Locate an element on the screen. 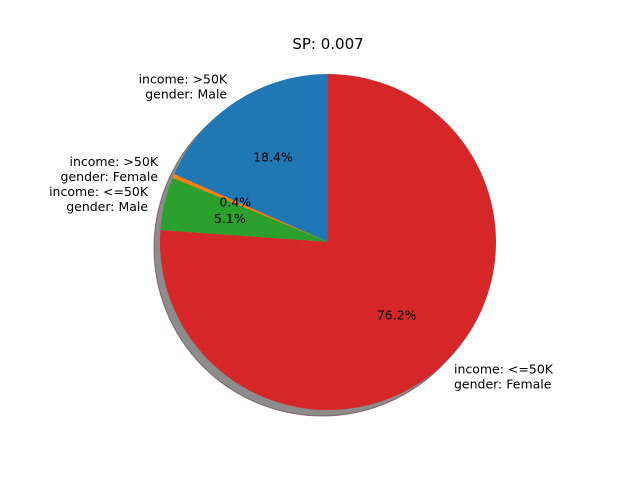 The height and width of the screenshot is (480, 640). slice-percent-labels: 18.4% 0.4% 5.1% 76.2% is located at coordinates (315, 236).